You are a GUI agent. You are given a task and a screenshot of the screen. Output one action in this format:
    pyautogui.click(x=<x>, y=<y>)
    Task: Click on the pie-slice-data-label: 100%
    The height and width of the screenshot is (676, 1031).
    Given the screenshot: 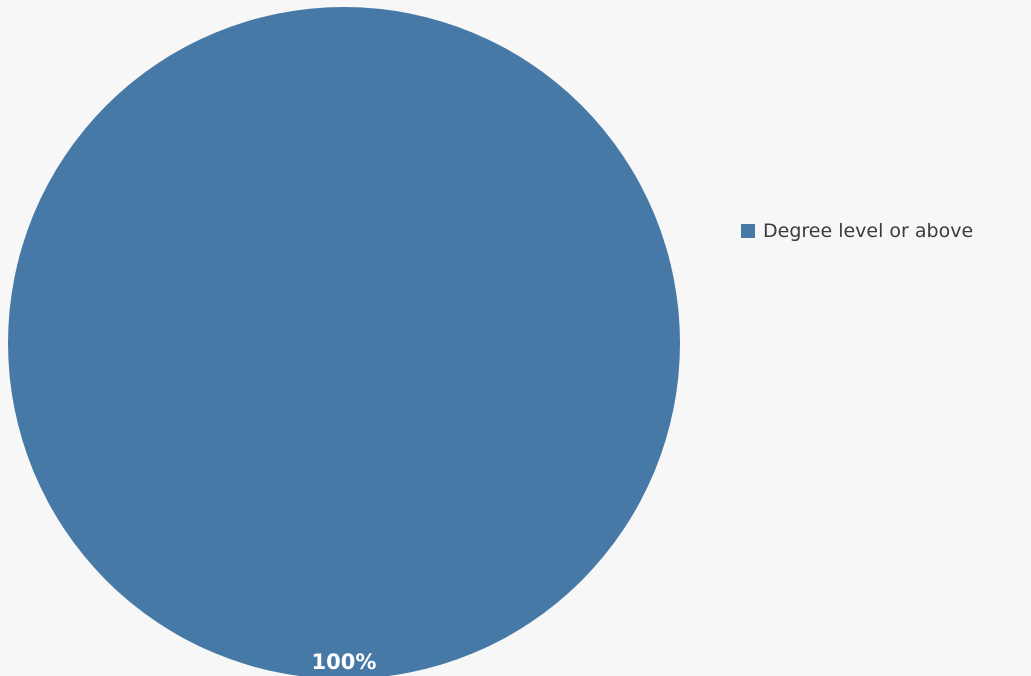 What is the action you would take?
    pyautogui.click(x=344, y=662)
    